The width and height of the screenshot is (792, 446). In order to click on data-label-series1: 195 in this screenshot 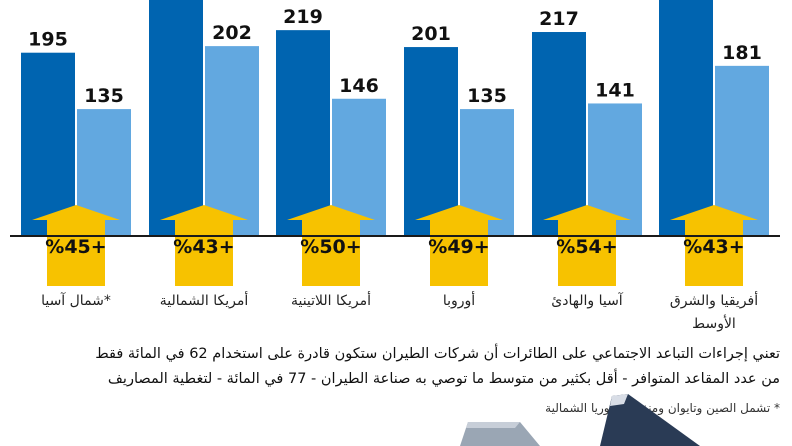, I will do `click(48, 40)`.